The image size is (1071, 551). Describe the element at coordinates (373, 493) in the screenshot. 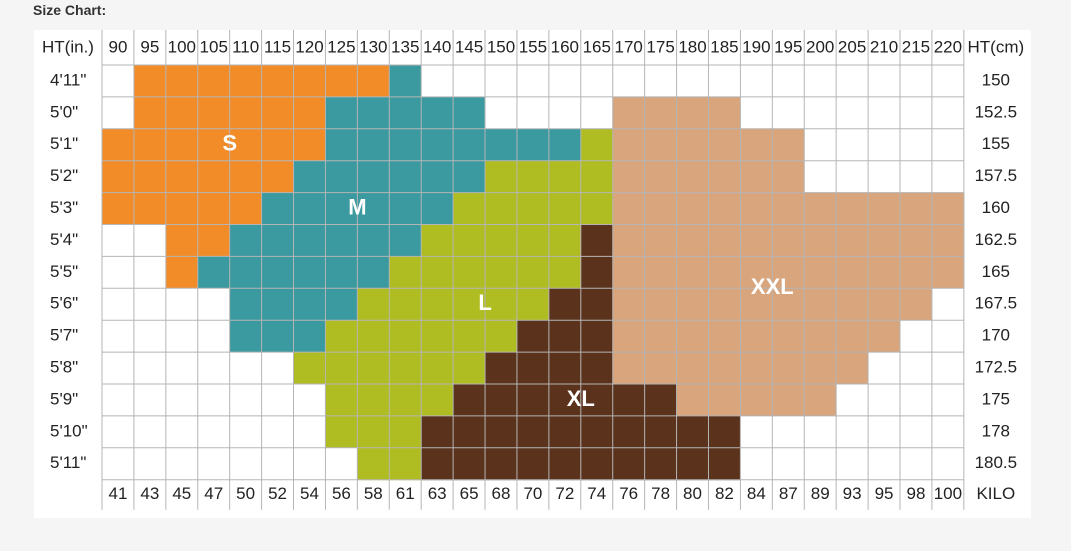

I see `kilo-tick-label: 58` at that location.